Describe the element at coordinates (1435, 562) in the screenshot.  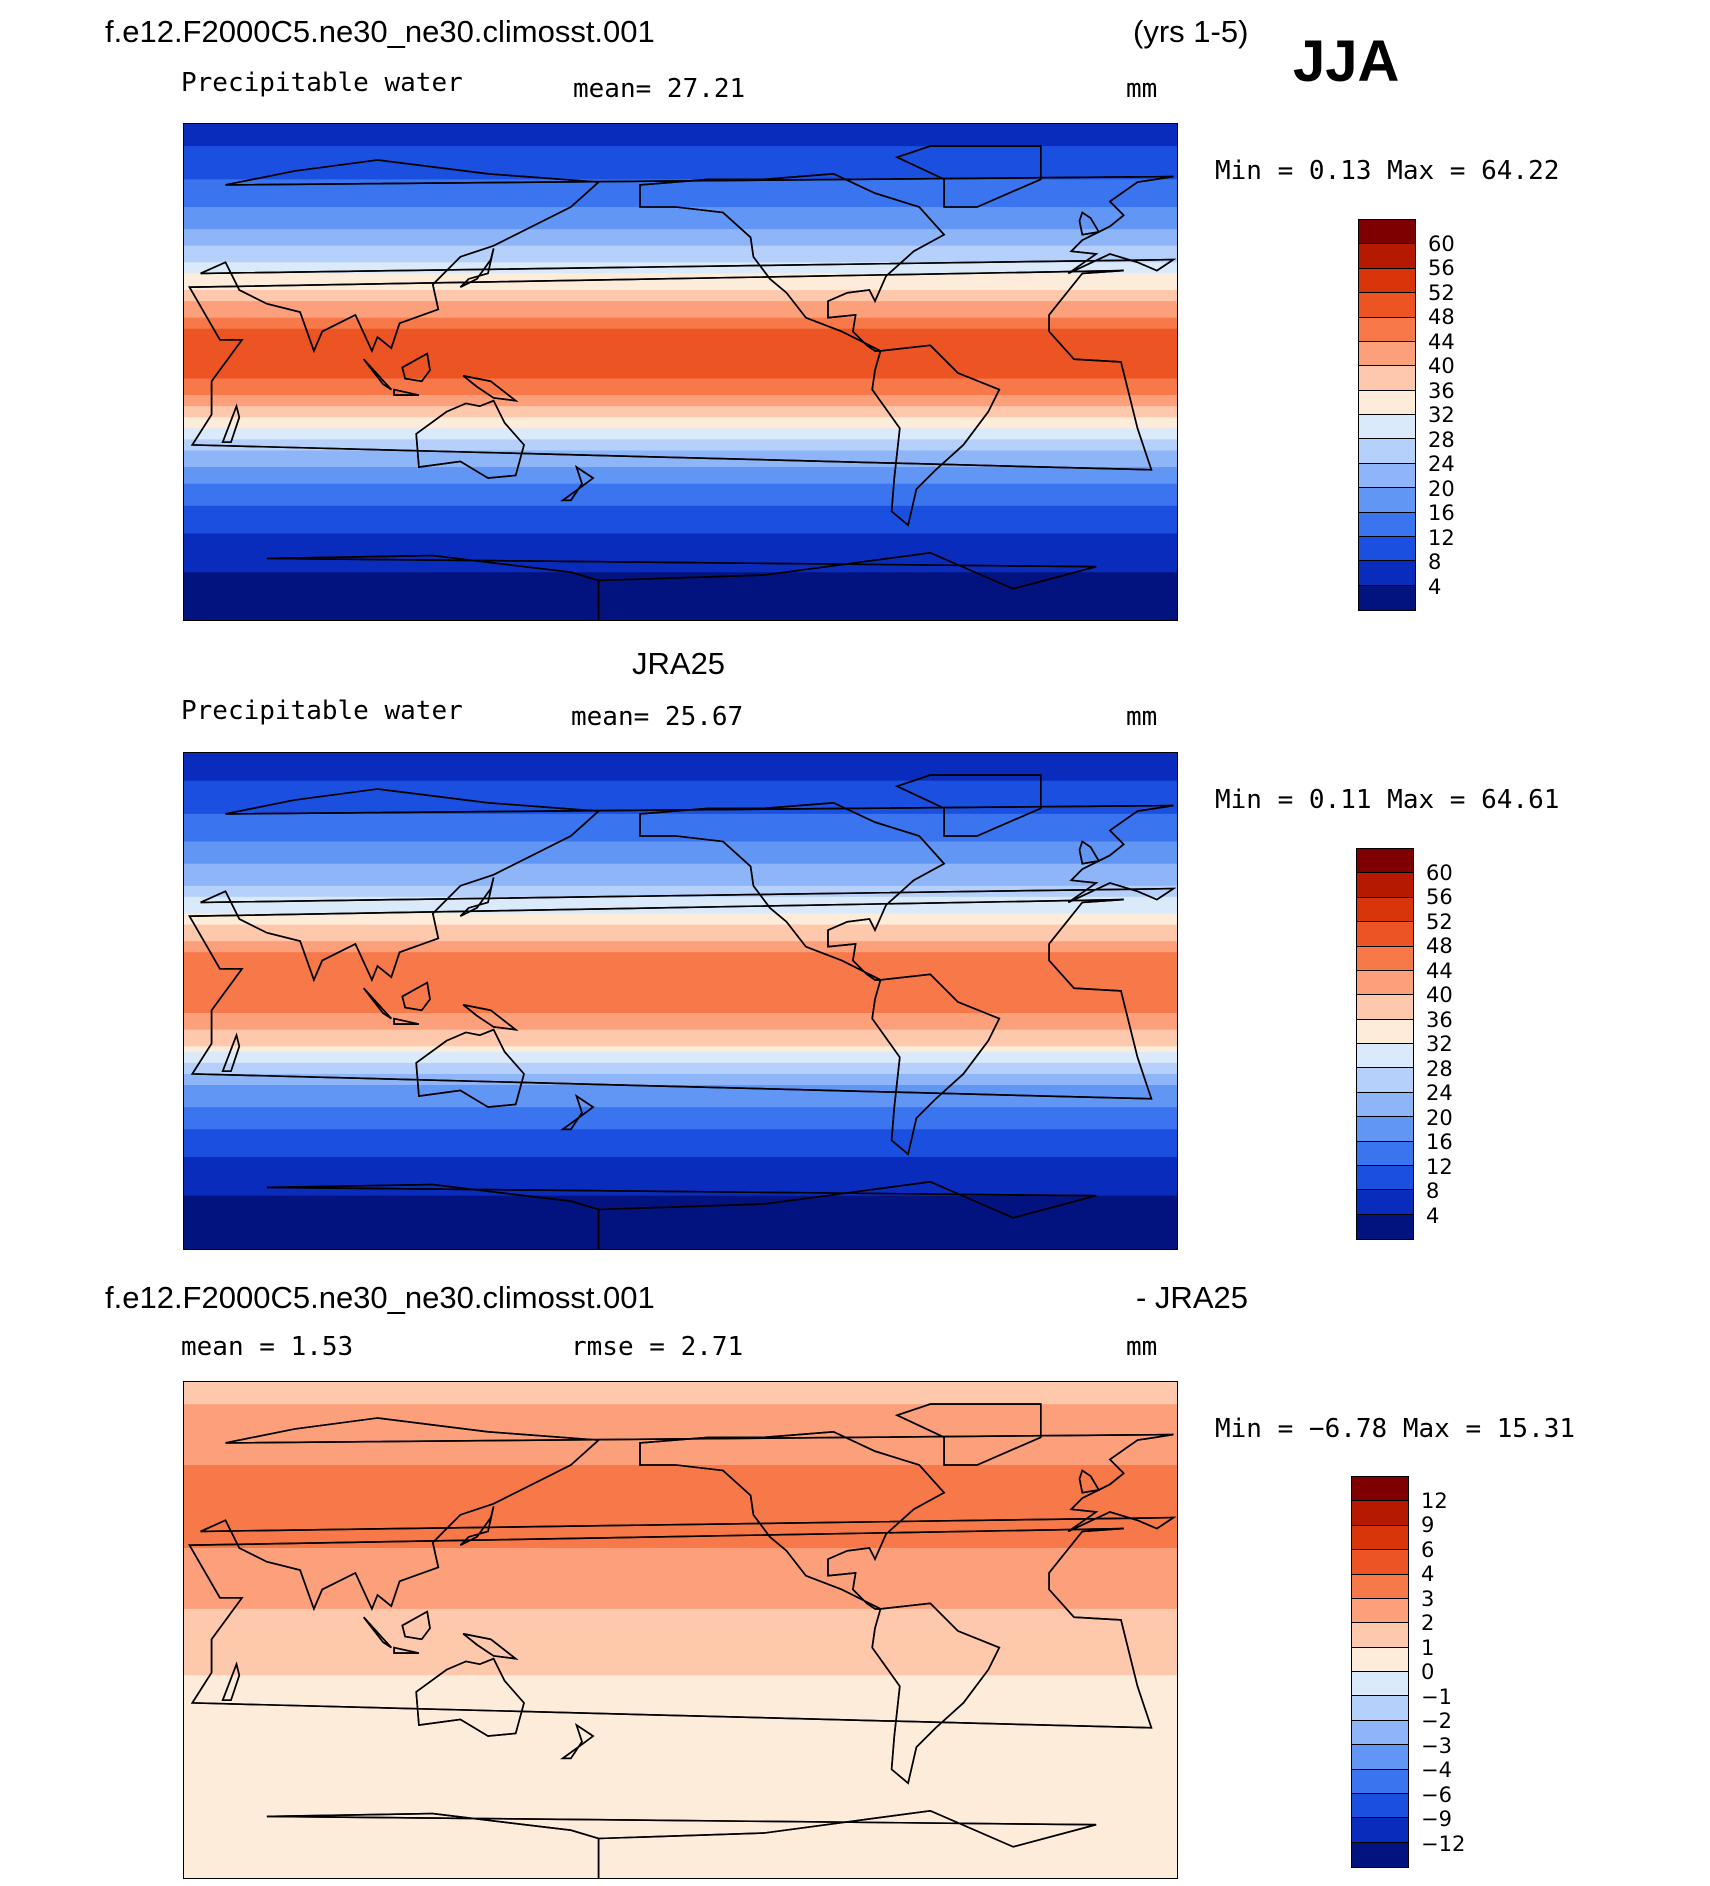
I see `colorbar-tick-label: 8` at that location.